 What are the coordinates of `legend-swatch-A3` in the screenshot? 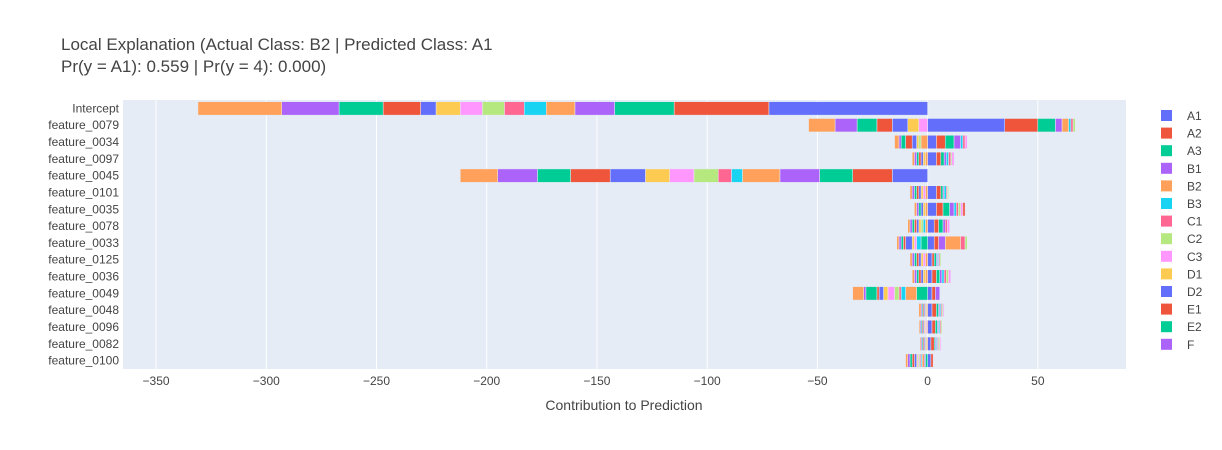 It's located at (1166, 151).